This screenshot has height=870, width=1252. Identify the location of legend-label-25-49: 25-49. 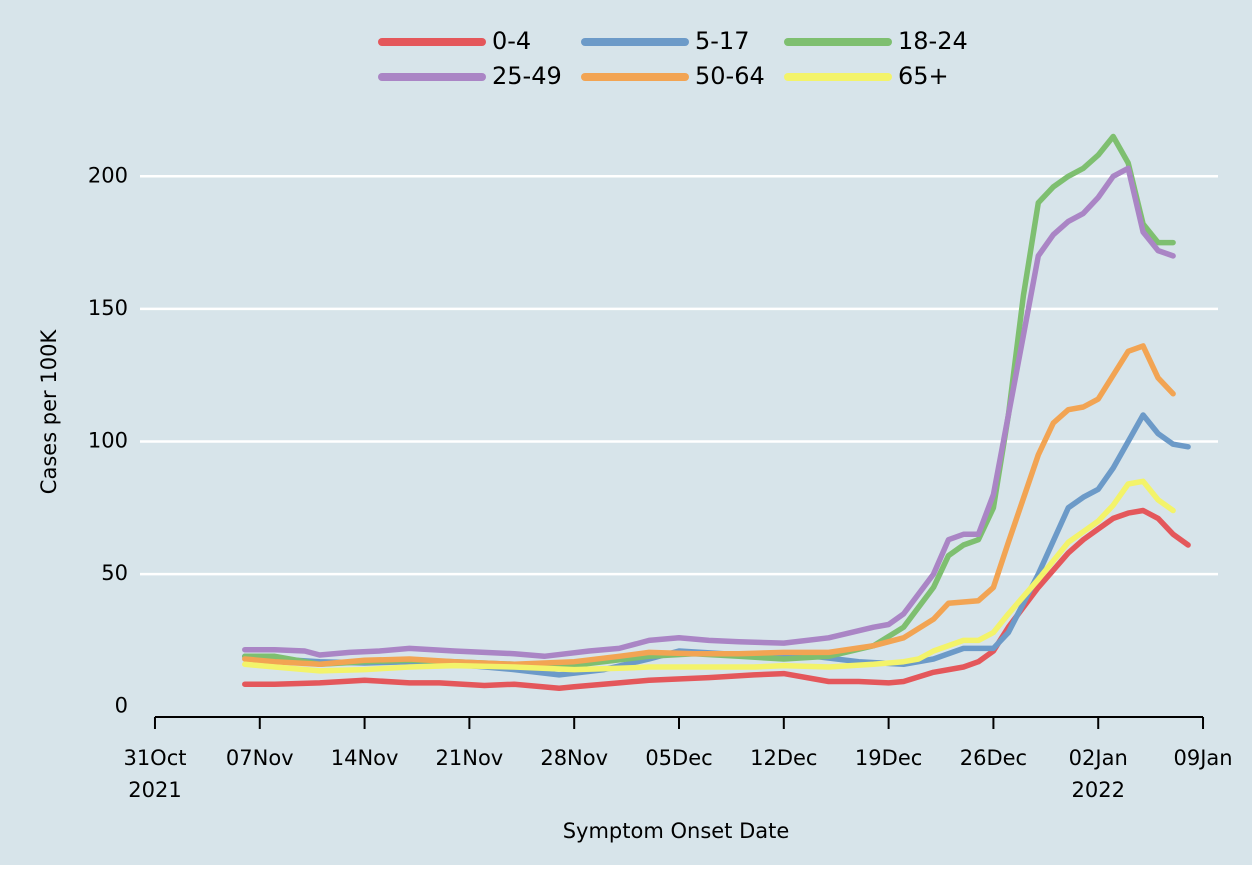
(527, 76).